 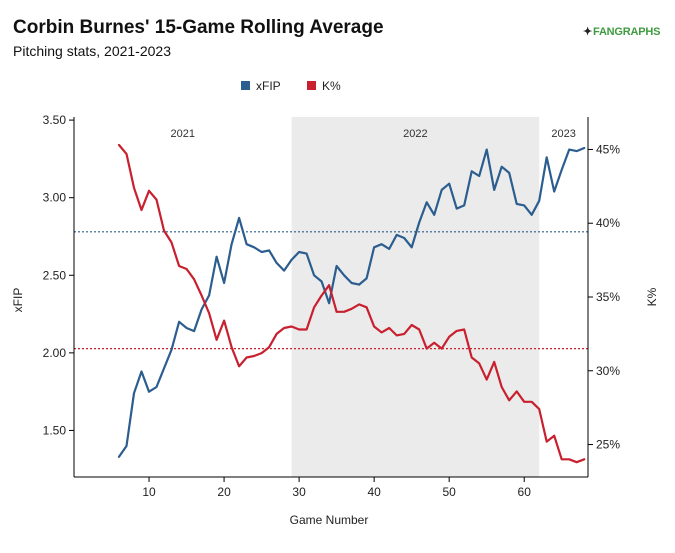 I want to click on chart-subtitle: Pitching stats, 2021-2023, so click(x=92, y=51).